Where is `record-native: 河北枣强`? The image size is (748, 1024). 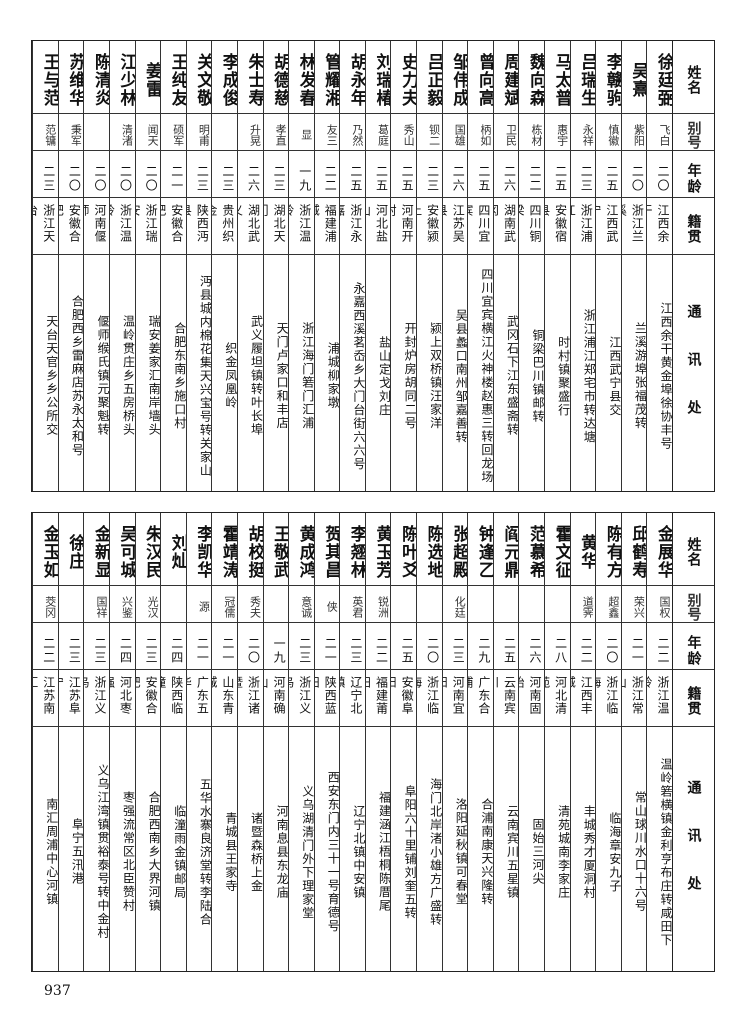
record-native: 河北枣强 is located at coordinates (122, 698).